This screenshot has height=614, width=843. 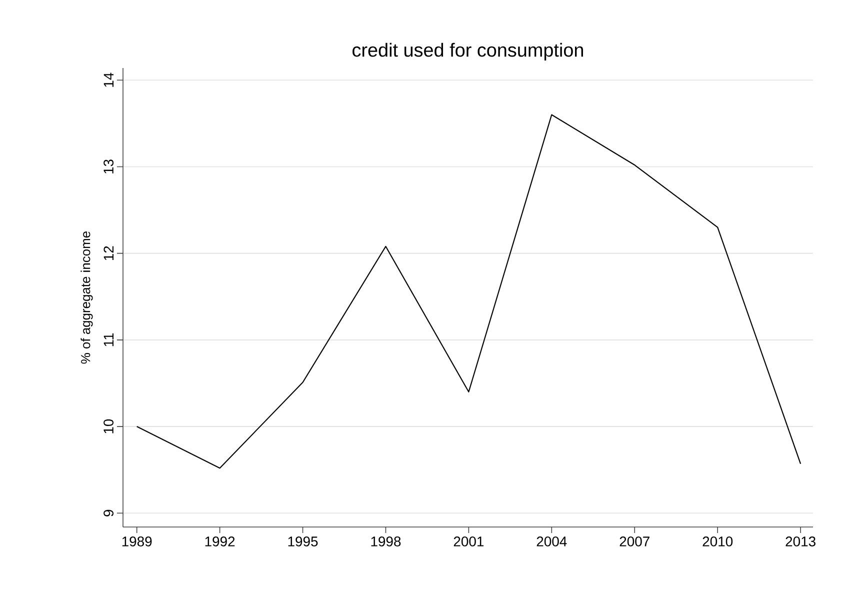 I want to click on x-tick-label: 1998, so click(x=386, y=541).